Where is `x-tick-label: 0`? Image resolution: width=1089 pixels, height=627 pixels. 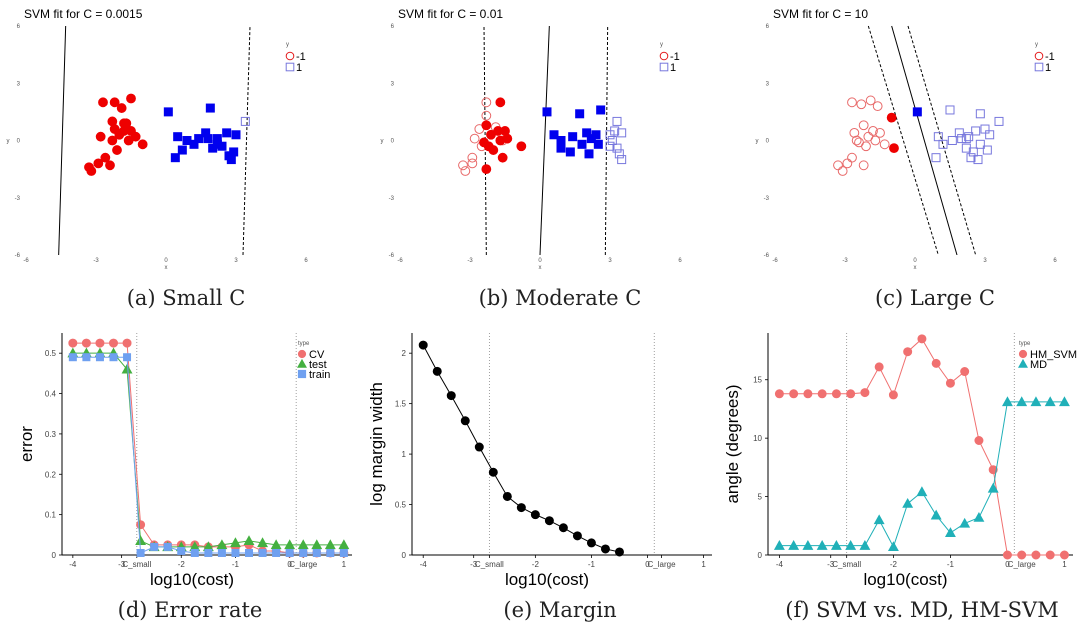
x-tick-label: 0 is located at coordinates (1007, 564).